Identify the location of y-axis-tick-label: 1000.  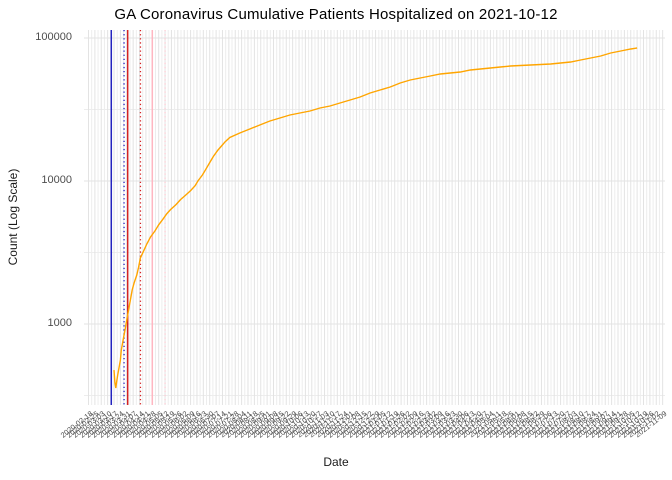
(59, 323).